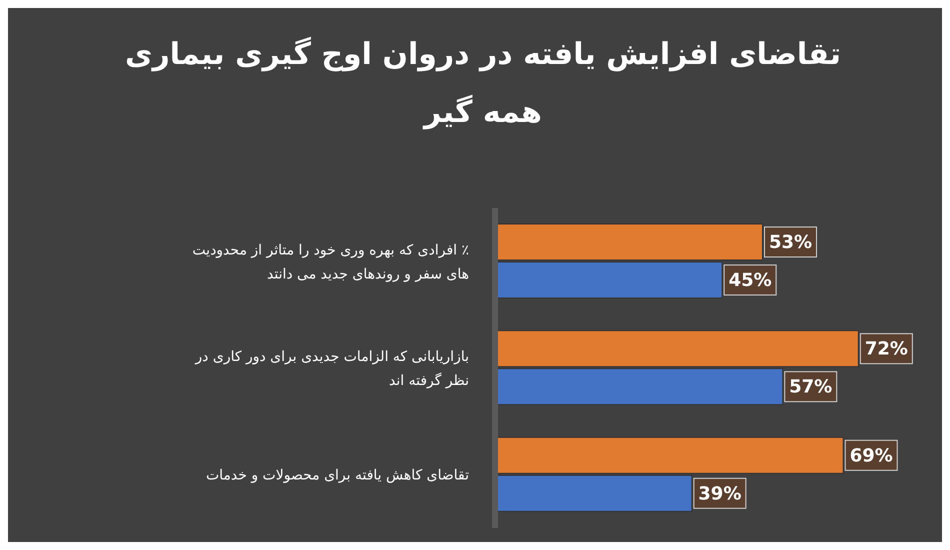  I want to click on data-label: 69%, so click(871, 455).